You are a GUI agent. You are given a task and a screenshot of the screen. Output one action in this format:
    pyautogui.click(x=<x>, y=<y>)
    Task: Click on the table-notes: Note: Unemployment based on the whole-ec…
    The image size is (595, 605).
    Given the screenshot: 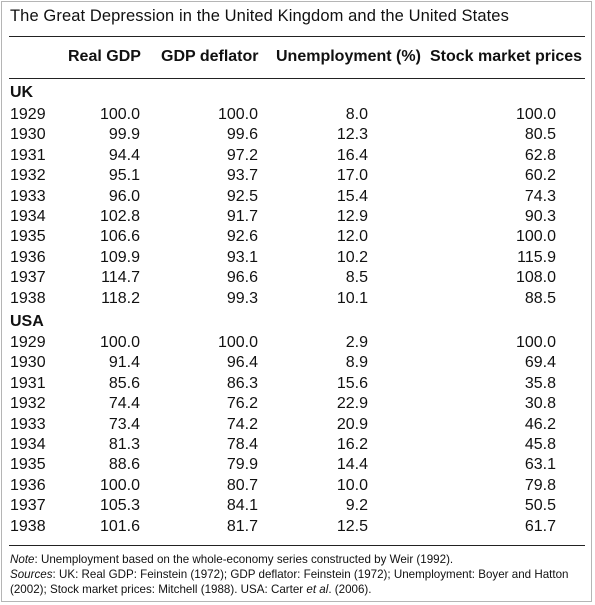 What is the action you would take?
    pyautogui.click(x=298, y=574)
    